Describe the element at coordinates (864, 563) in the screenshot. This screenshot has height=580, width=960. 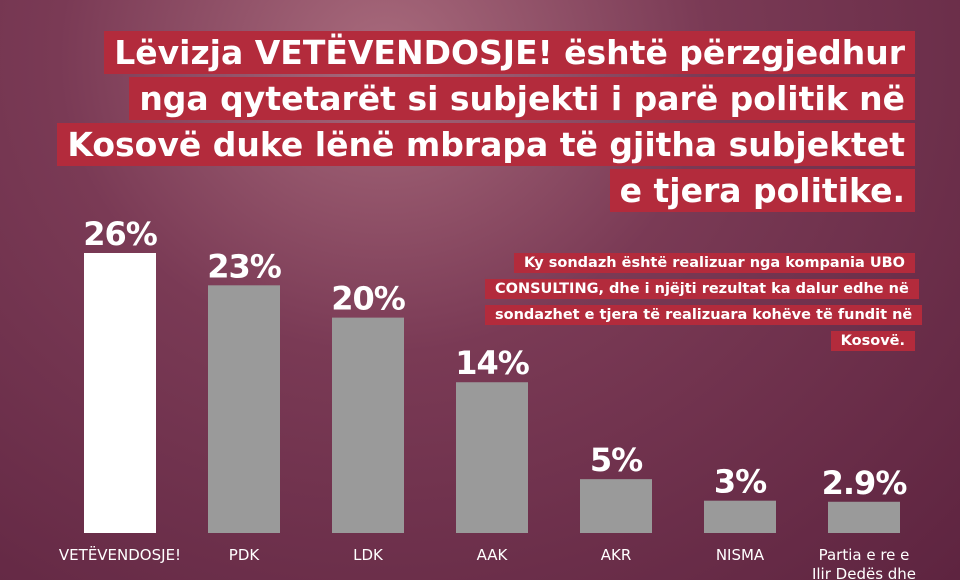
I see `x-tick-label: Partia e re e Ilir Dedës dhe` at that location.